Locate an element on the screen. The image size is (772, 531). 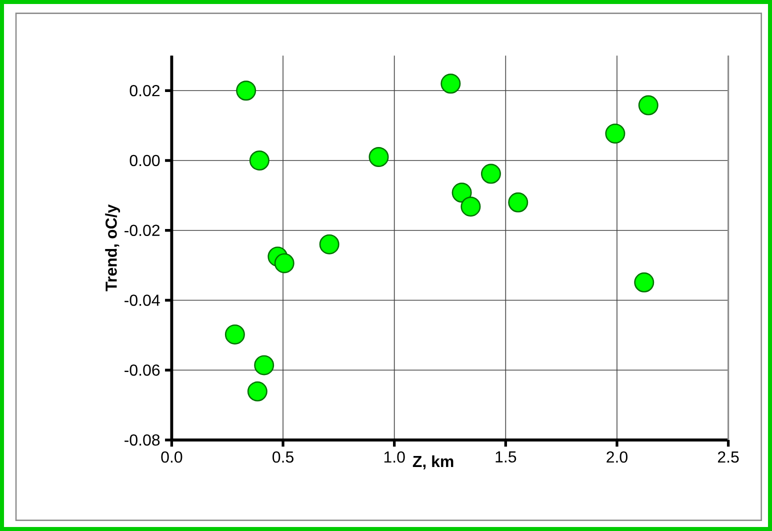
x-tick-label: 2.5 is located at coordinates (728, 457).